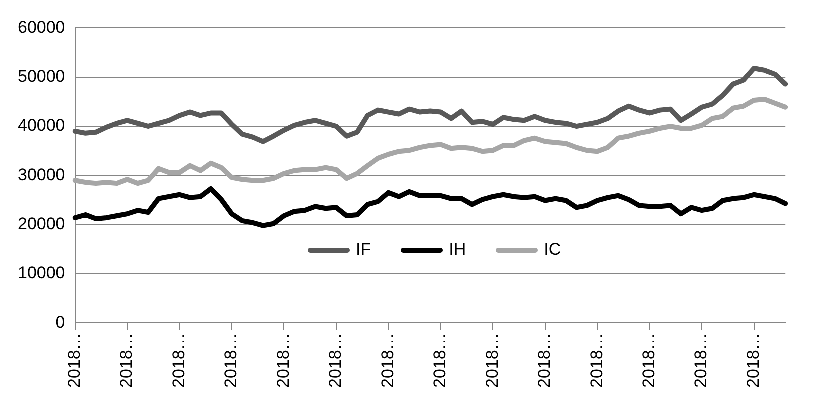 This screenshot has width=817, height=399. I want to click on y-tick-label: 10000, so click(42, 273).